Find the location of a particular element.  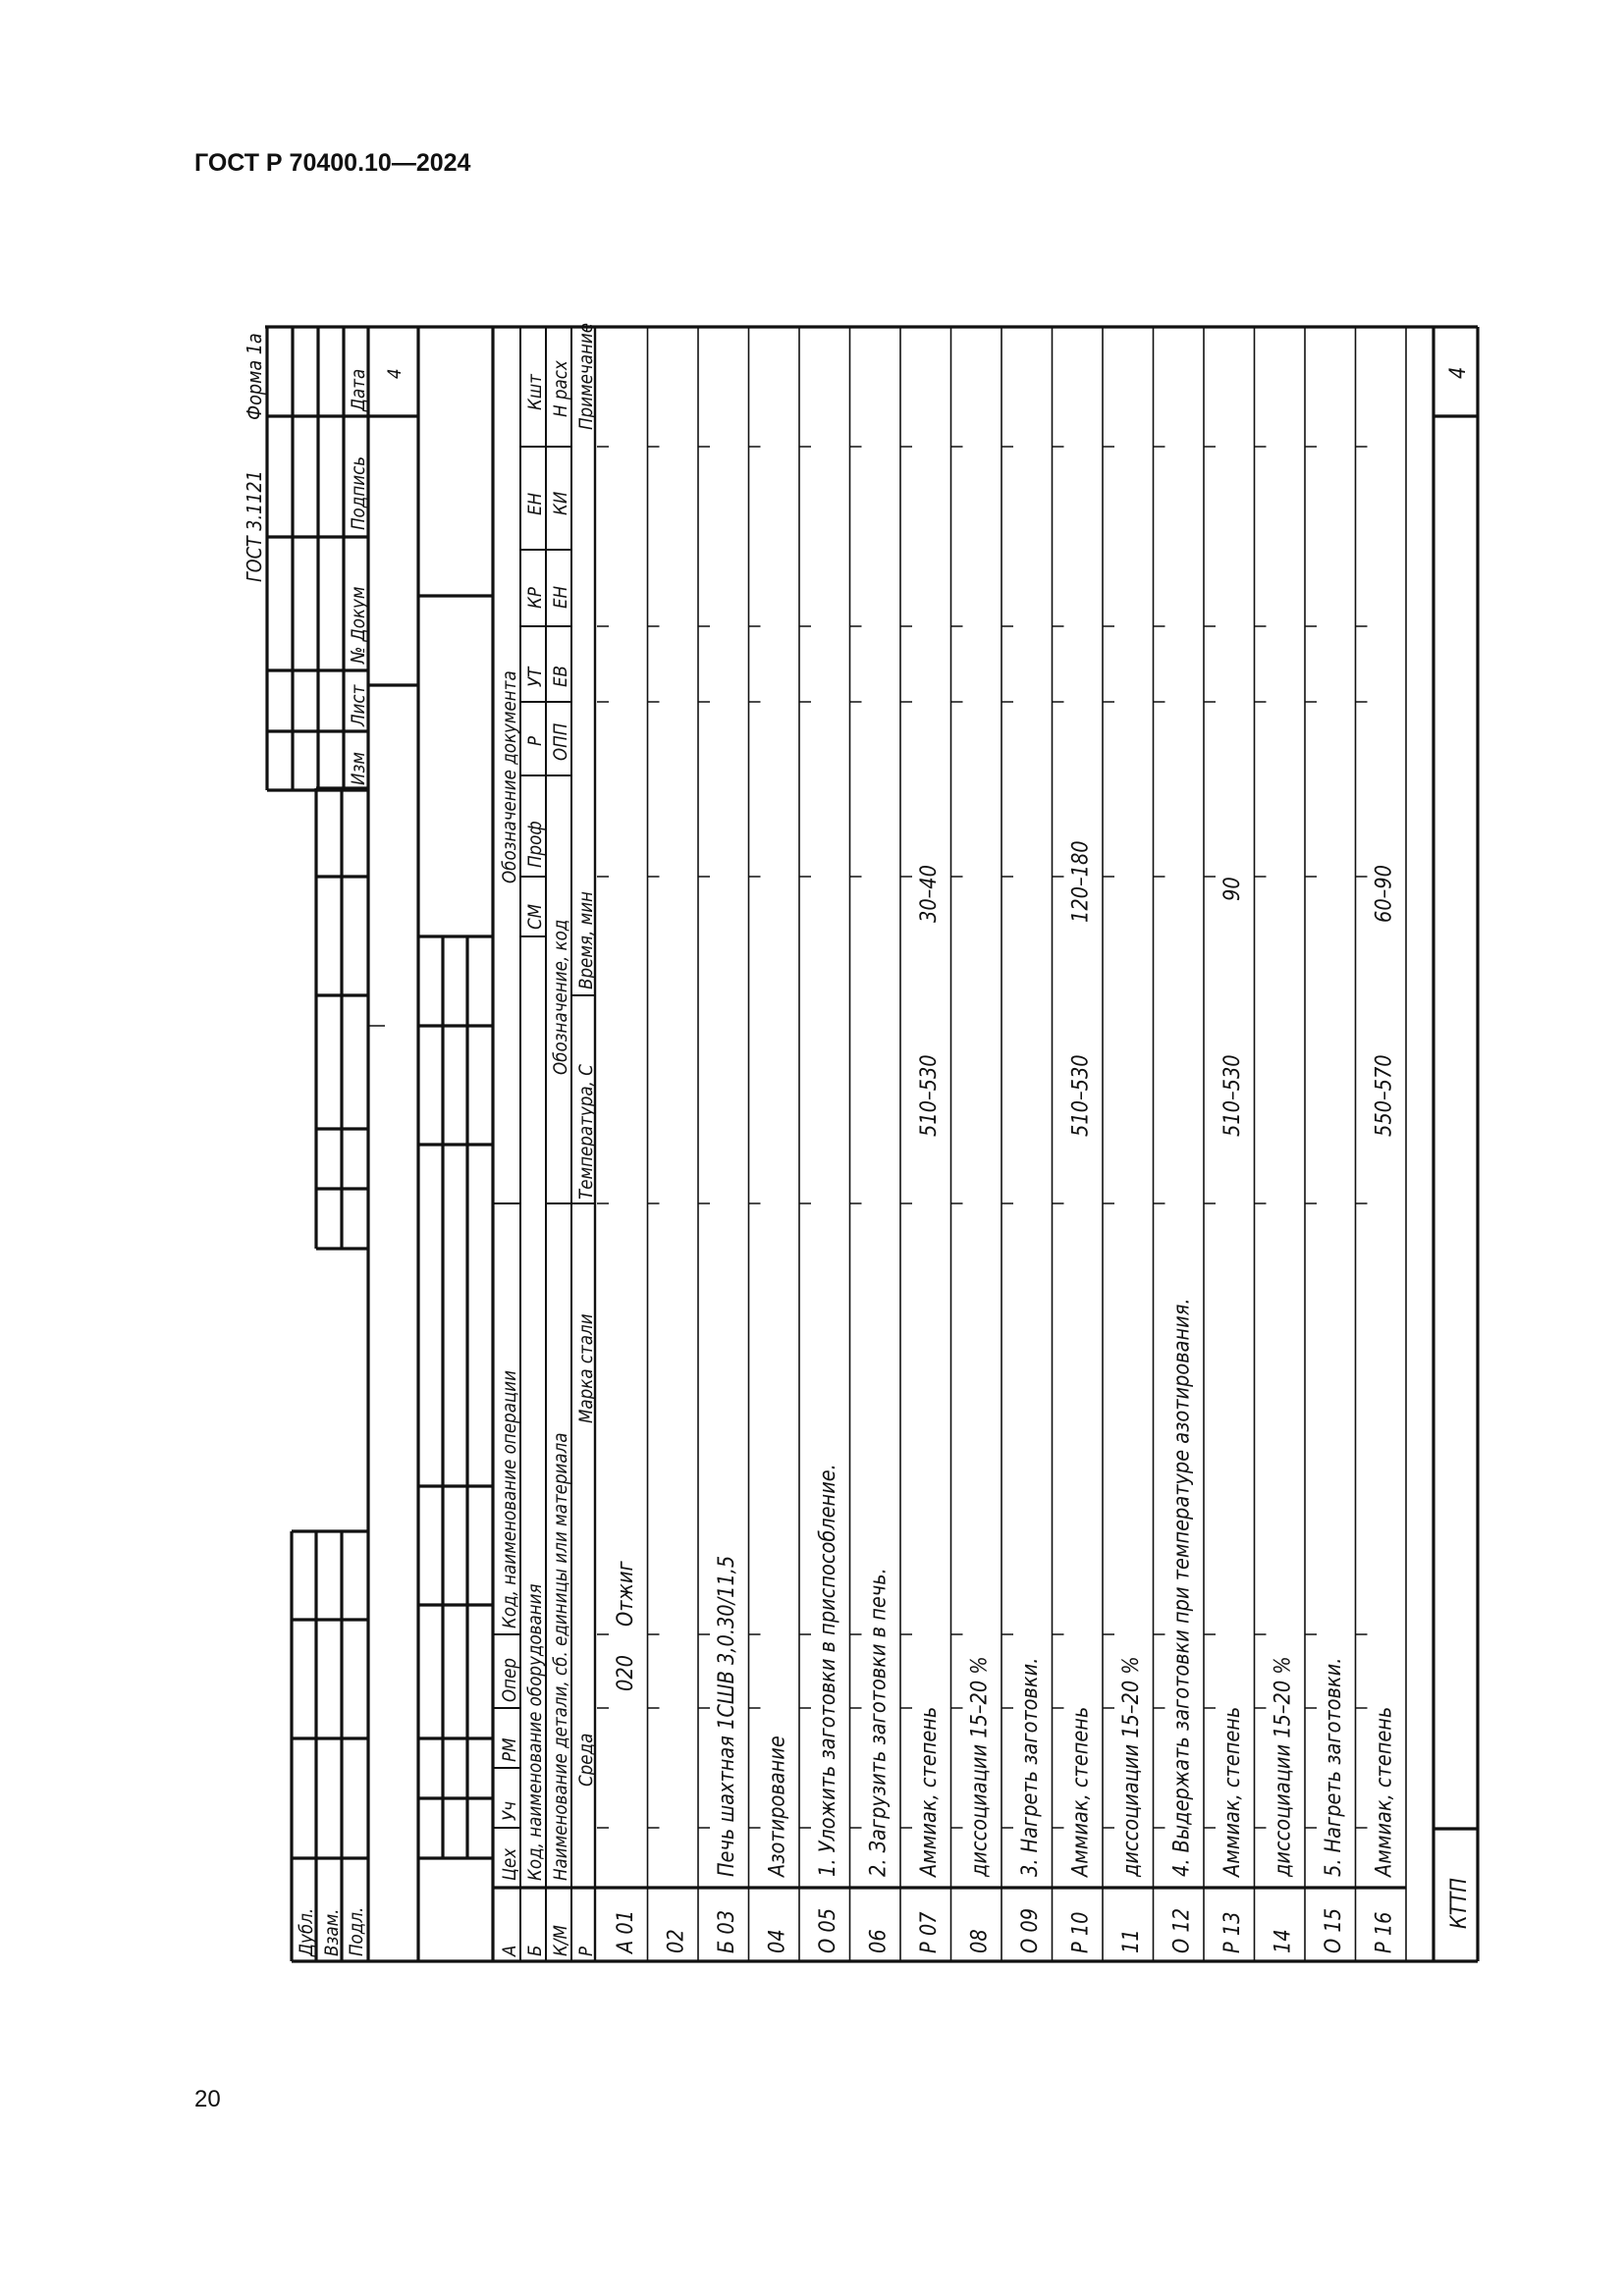

row-temperature: 550–570 is located at coordinates (1383, 1095).